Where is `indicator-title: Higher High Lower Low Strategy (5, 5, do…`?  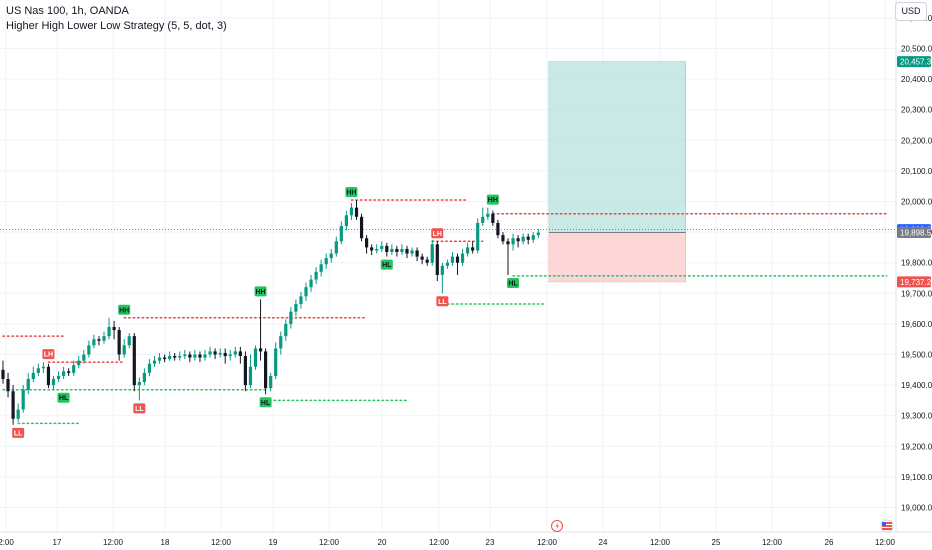
indicator-title: Higher High Lower Low Strategy (5, 5, do… is located at coordinates (116, 26).